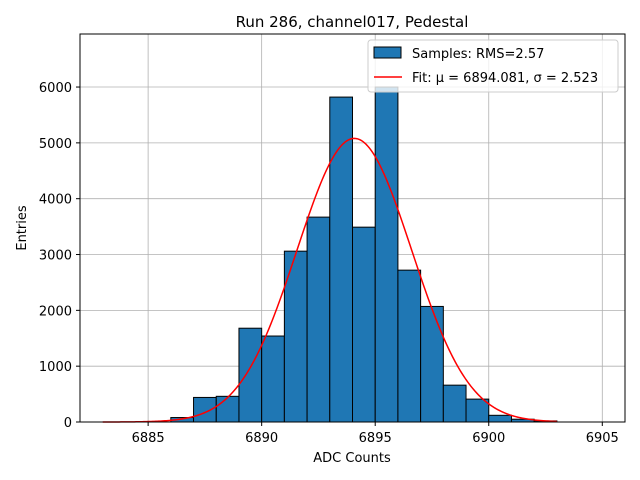 Image resolution: width=640 pixels, height=480 pixels. I want to click on y-tick-label: 0, so click(68, 423).